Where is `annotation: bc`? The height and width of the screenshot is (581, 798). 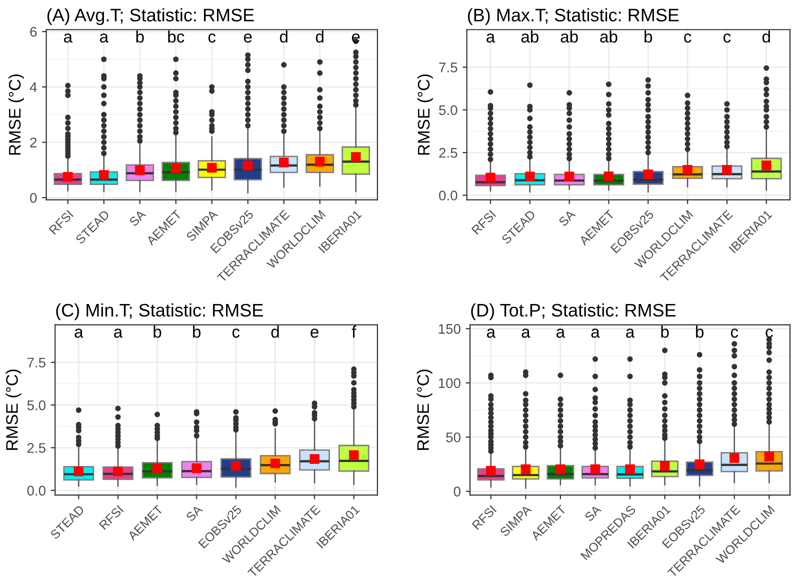 annotation: bc is located at coordinates (176, 36).